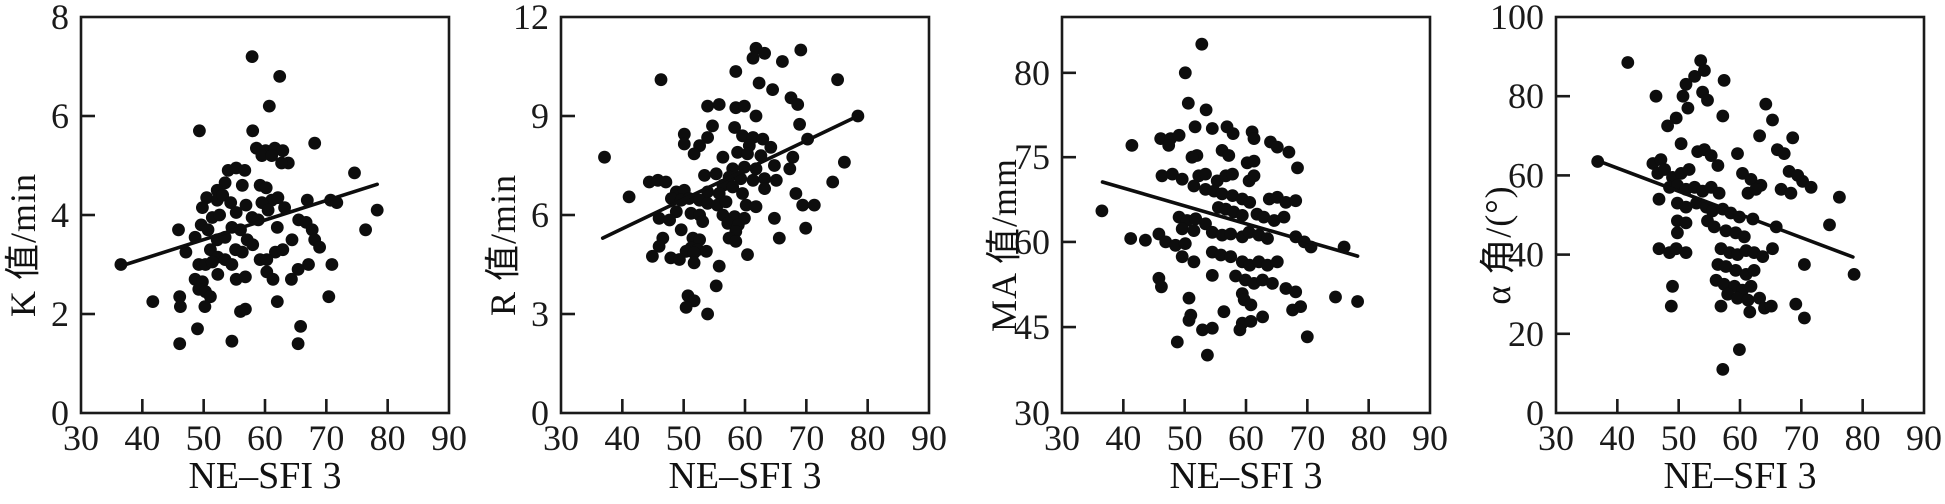 Image resolution: width=1945 pixels, height=504 pixels. Describe the element at coordinates (60, 116) in the screenshot. I see `y-tick-label: 6` at that location.